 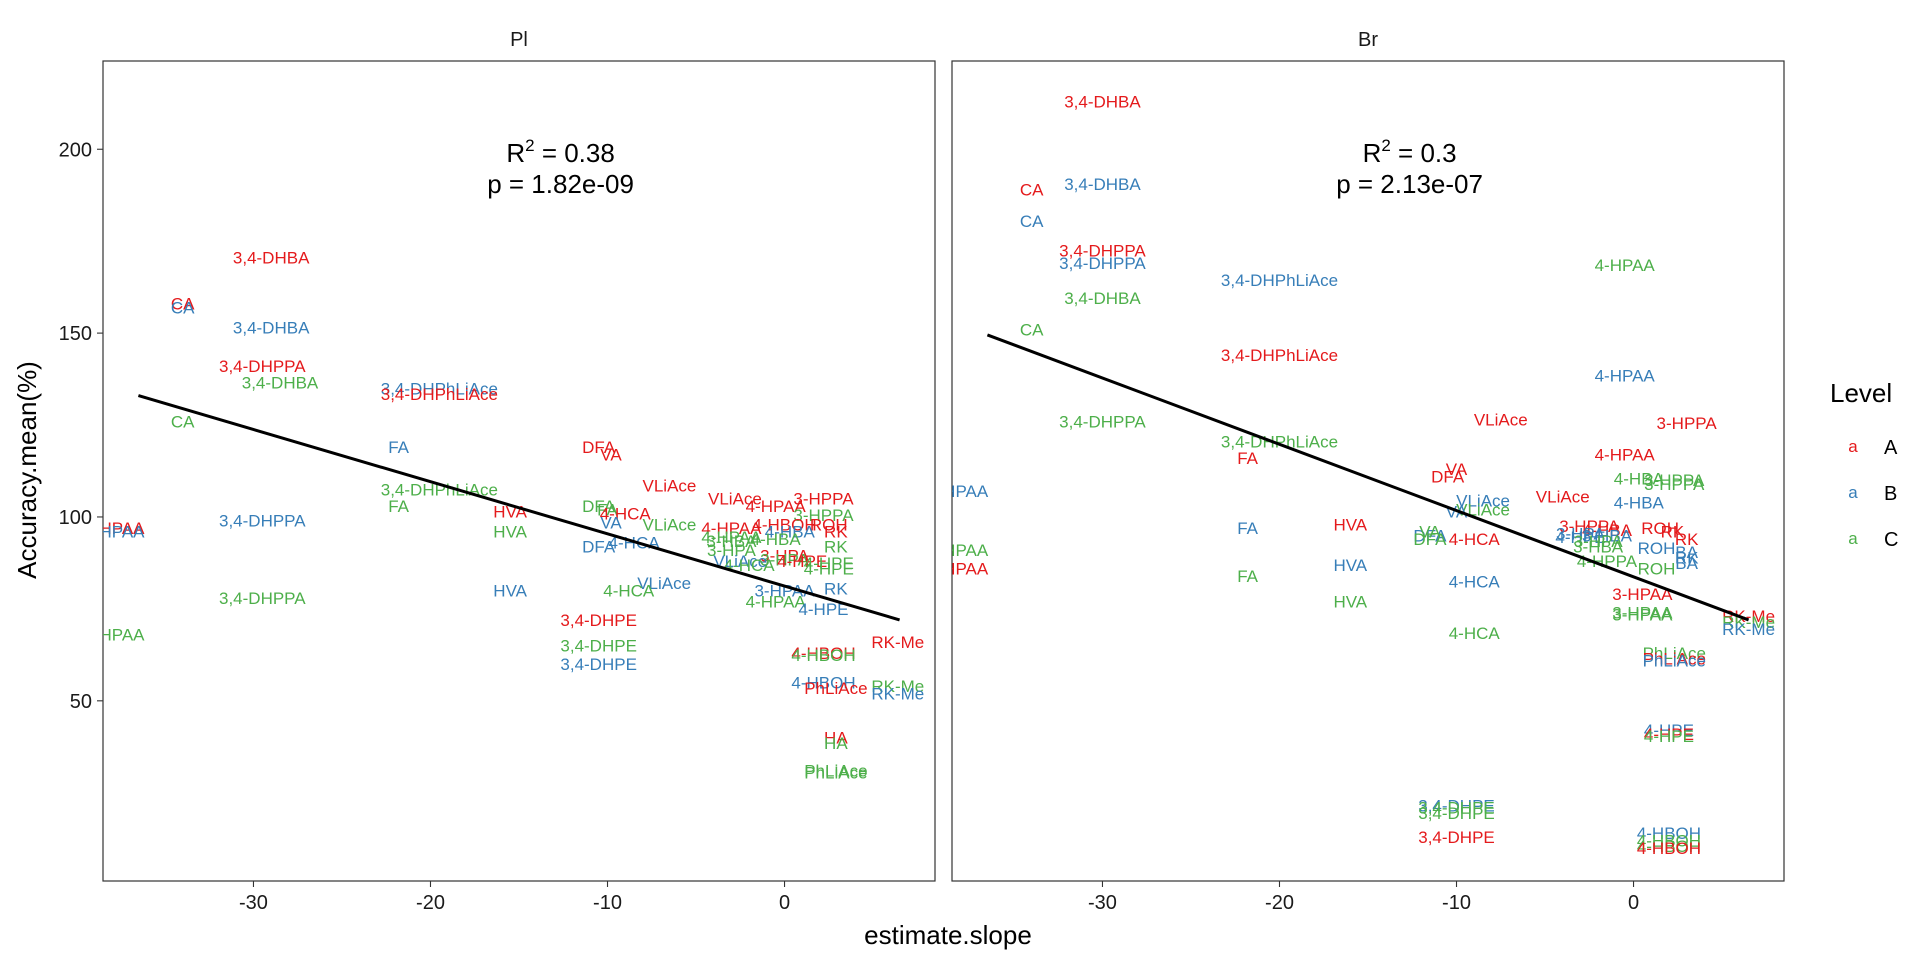 What do you see at coordinates (1660, 528) in the screenshot?
I see `point-label-a: ROH` at bounding box center [1660, 528].